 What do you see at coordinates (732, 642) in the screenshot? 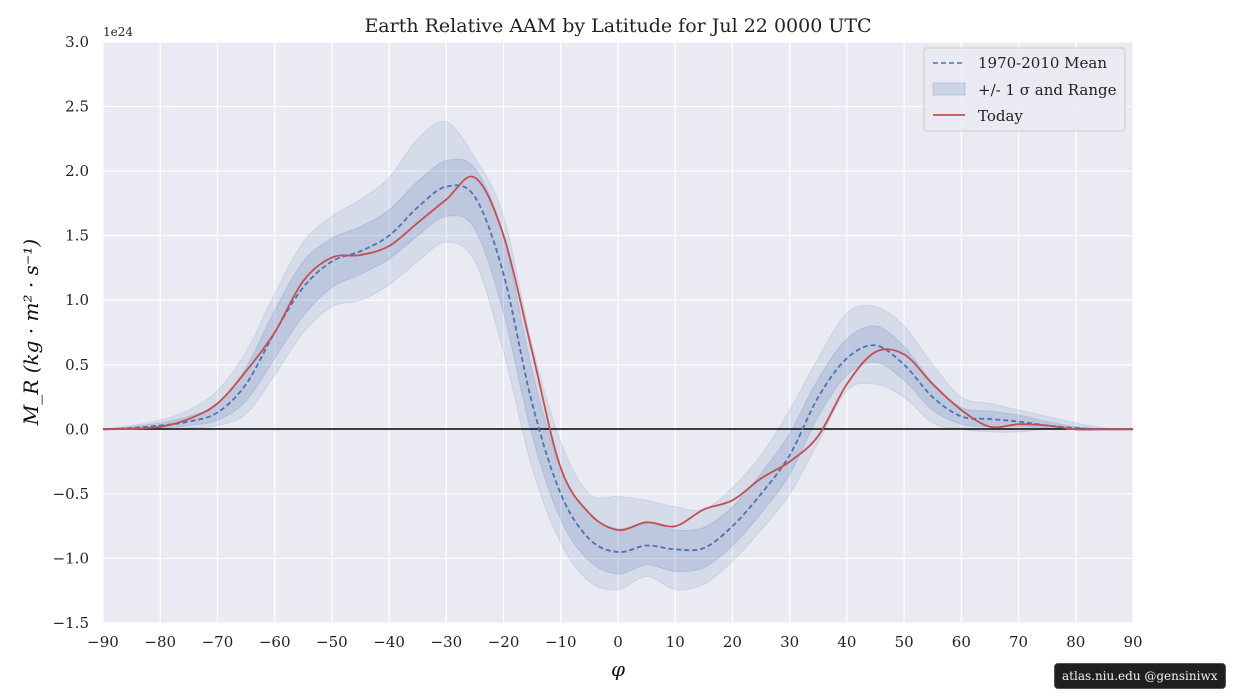
I see `x-tick-label: 20` at bounding box center [732, 642].